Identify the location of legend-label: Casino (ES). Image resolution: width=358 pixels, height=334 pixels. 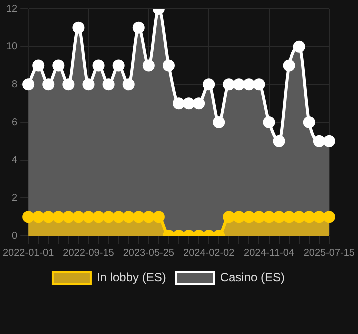
(253, 277).